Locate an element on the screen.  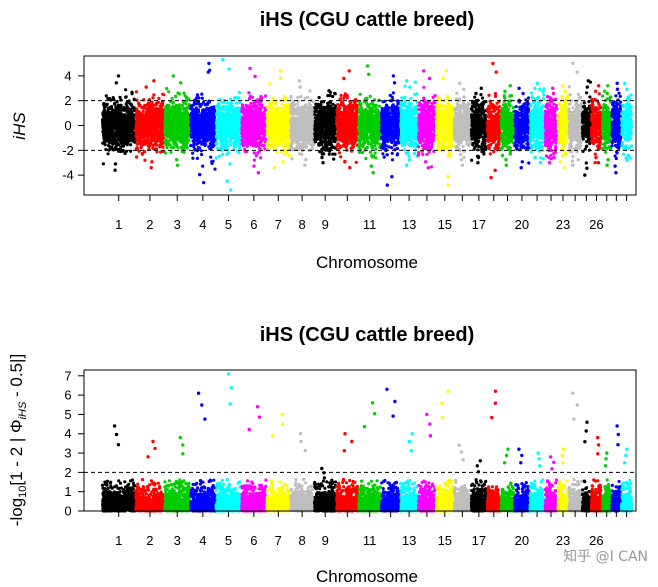
chromosome-2-points is located at coordinates (150, 124).